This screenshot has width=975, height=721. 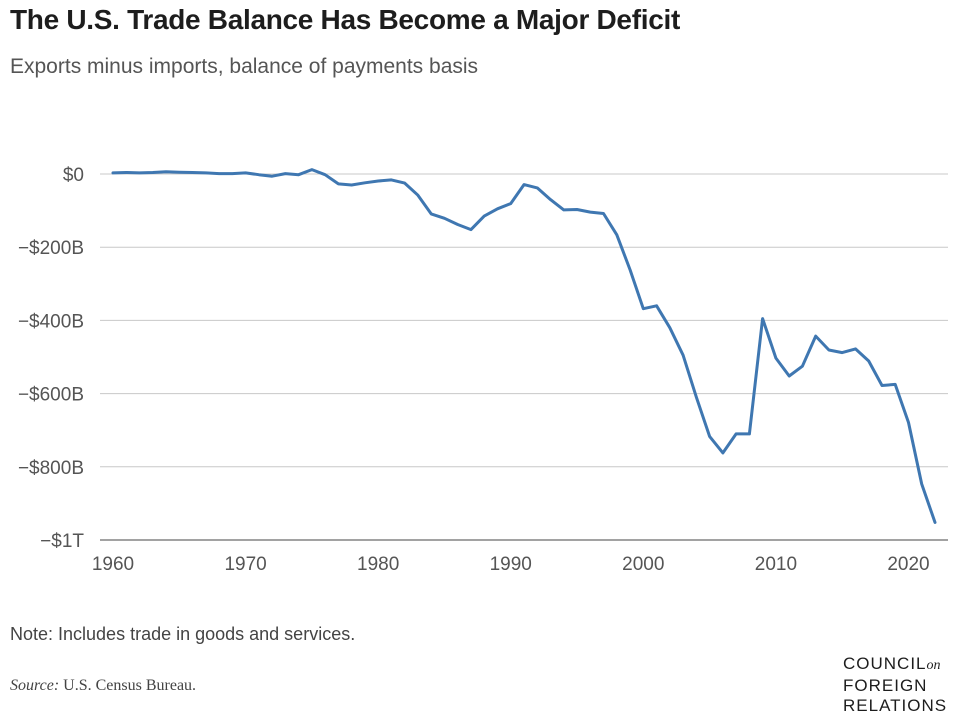 I want to click on y-axis-ticks: $0 −$200B −$400B −$600B −$800B −$1T, so click(x=51, y=358).